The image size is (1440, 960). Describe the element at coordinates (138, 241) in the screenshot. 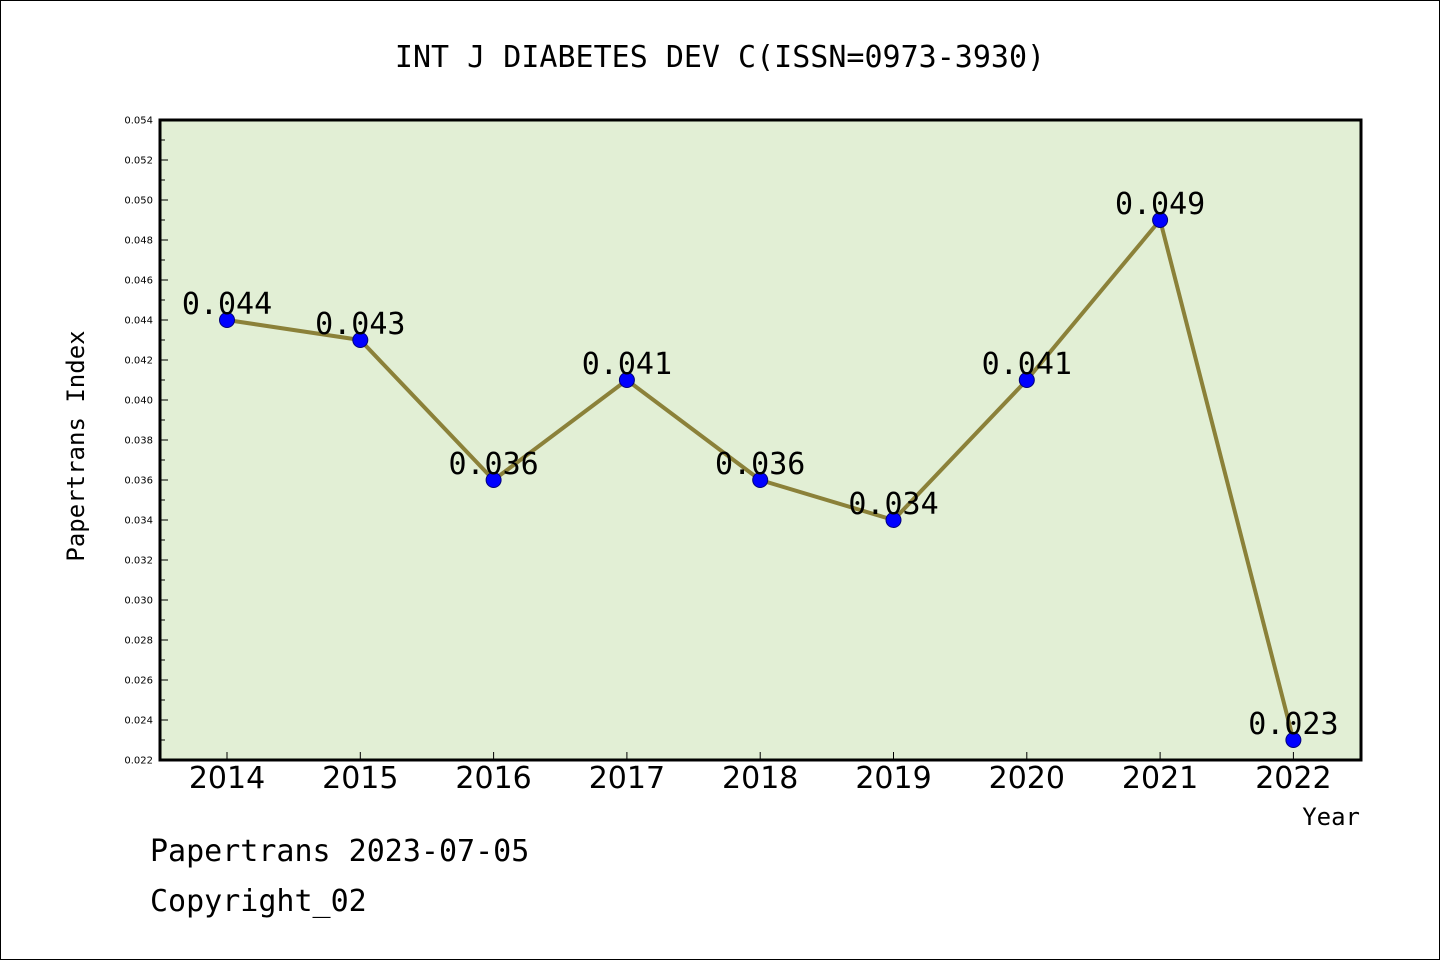

I see `y-tick-label: 0.048` at that location.